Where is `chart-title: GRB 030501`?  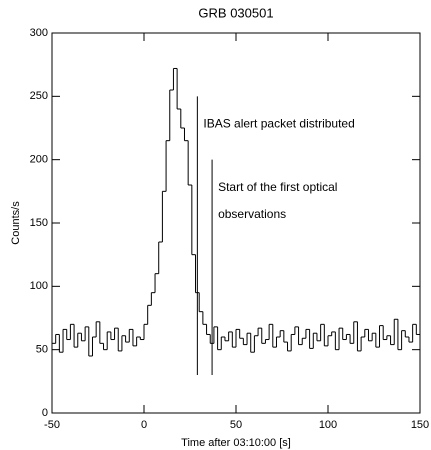 chart-title: GRB 030501 is located at coordinates (235, 12).